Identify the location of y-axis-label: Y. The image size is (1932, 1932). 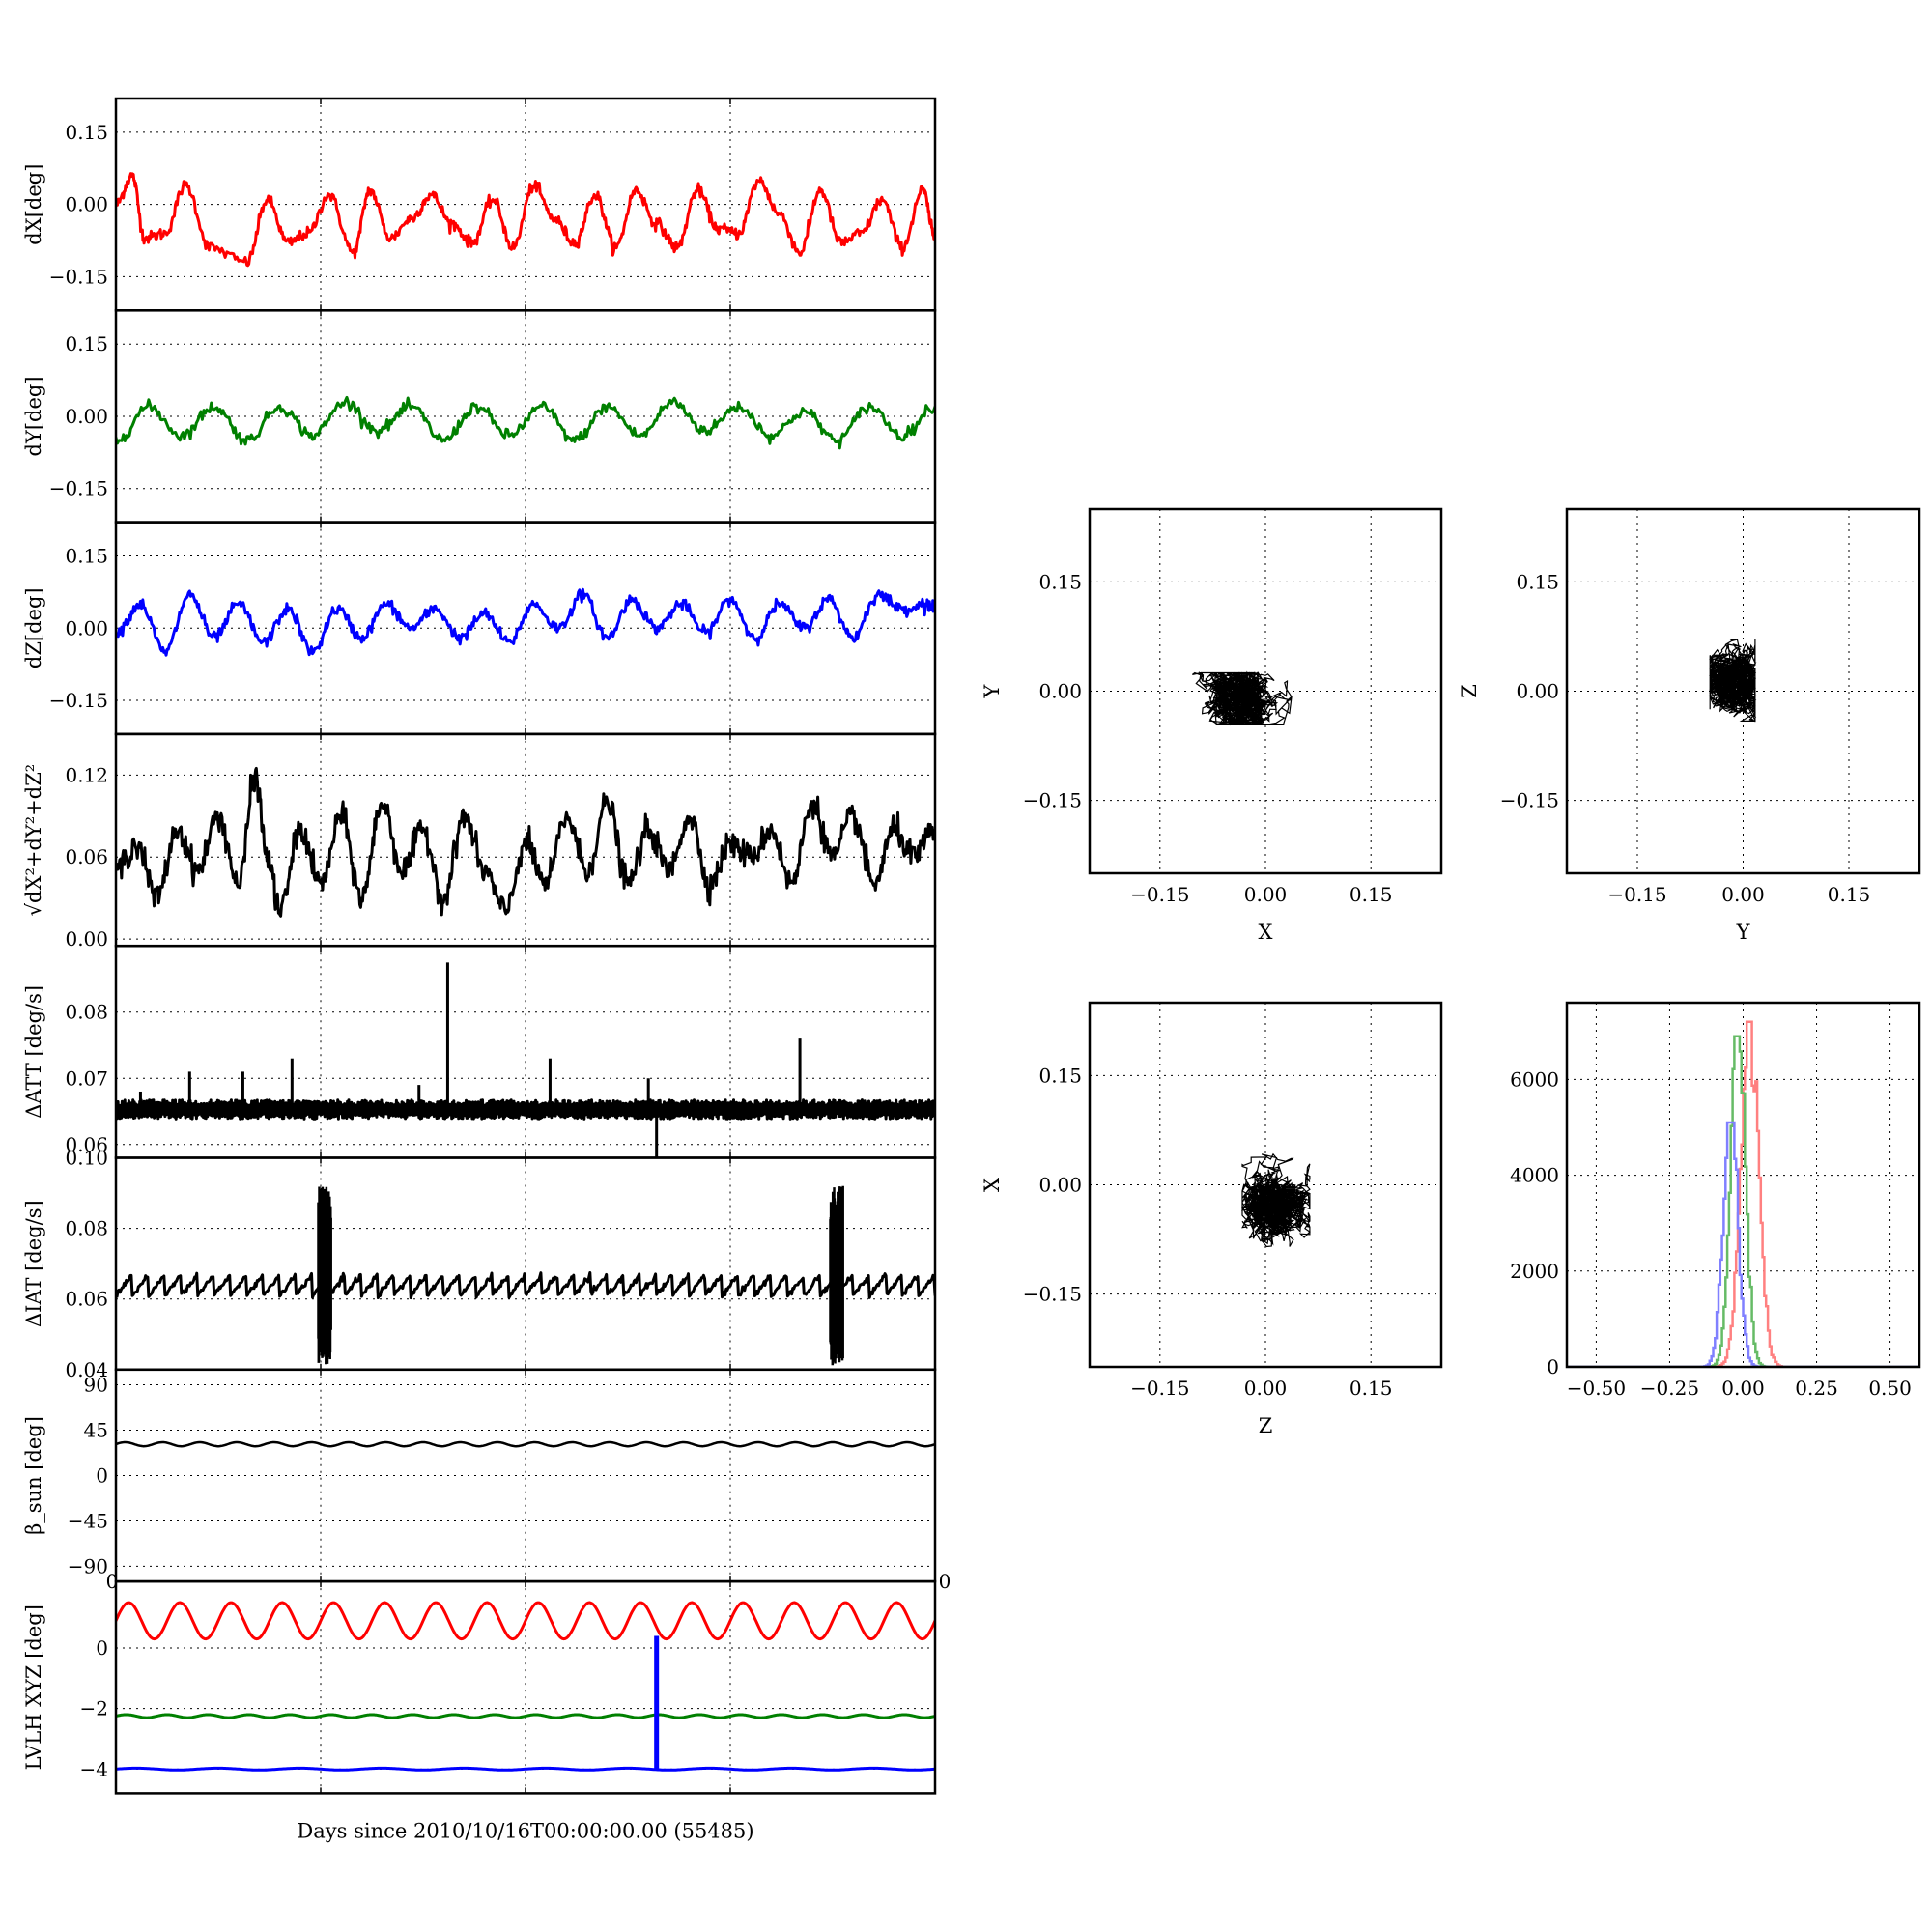
(992, 690).